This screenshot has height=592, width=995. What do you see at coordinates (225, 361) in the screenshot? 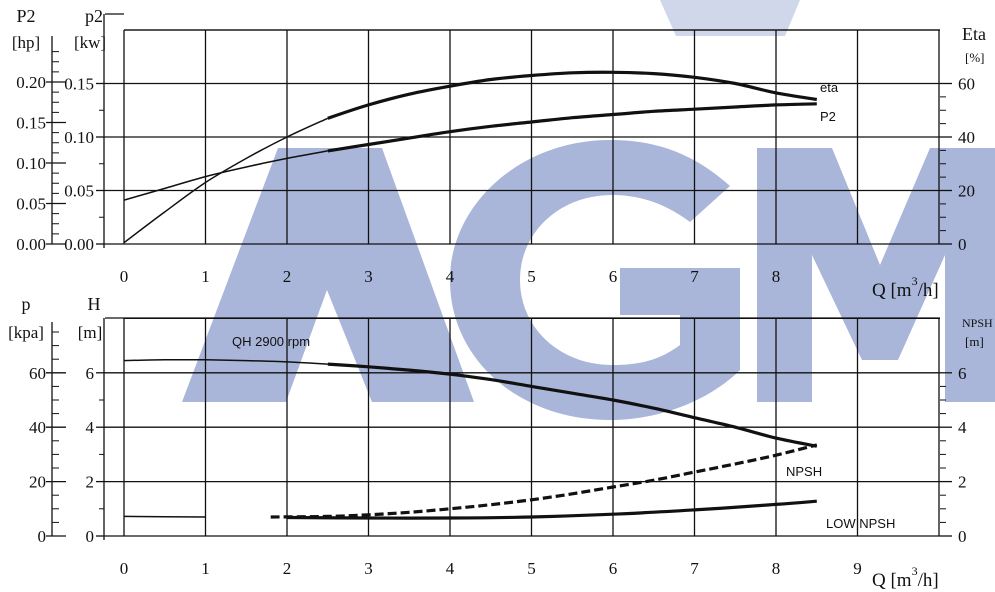
I see `series-qh-2900-rpm-thin` at bounding box center [225, 361].